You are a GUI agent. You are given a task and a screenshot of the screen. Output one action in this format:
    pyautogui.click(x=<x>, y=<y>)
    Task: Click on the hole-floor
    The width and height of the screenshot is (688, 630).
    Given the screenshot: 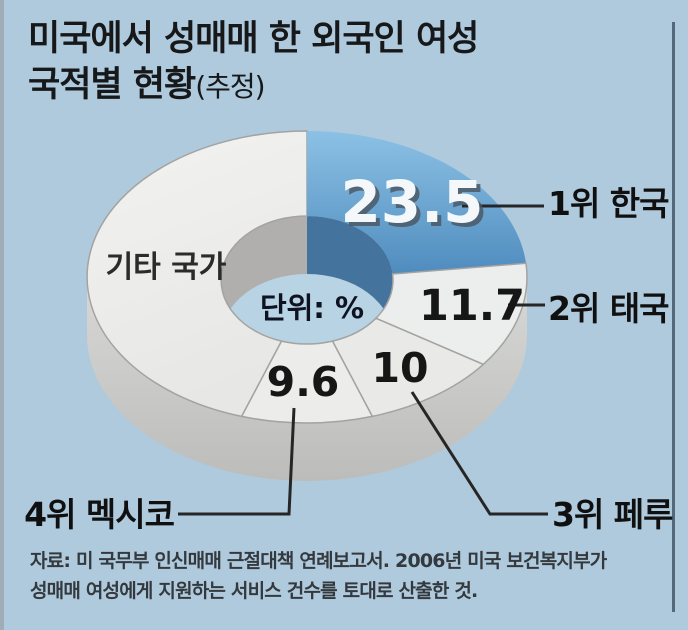 What is the action you would take?
    pyautogui.click(x=307, y=309)
    